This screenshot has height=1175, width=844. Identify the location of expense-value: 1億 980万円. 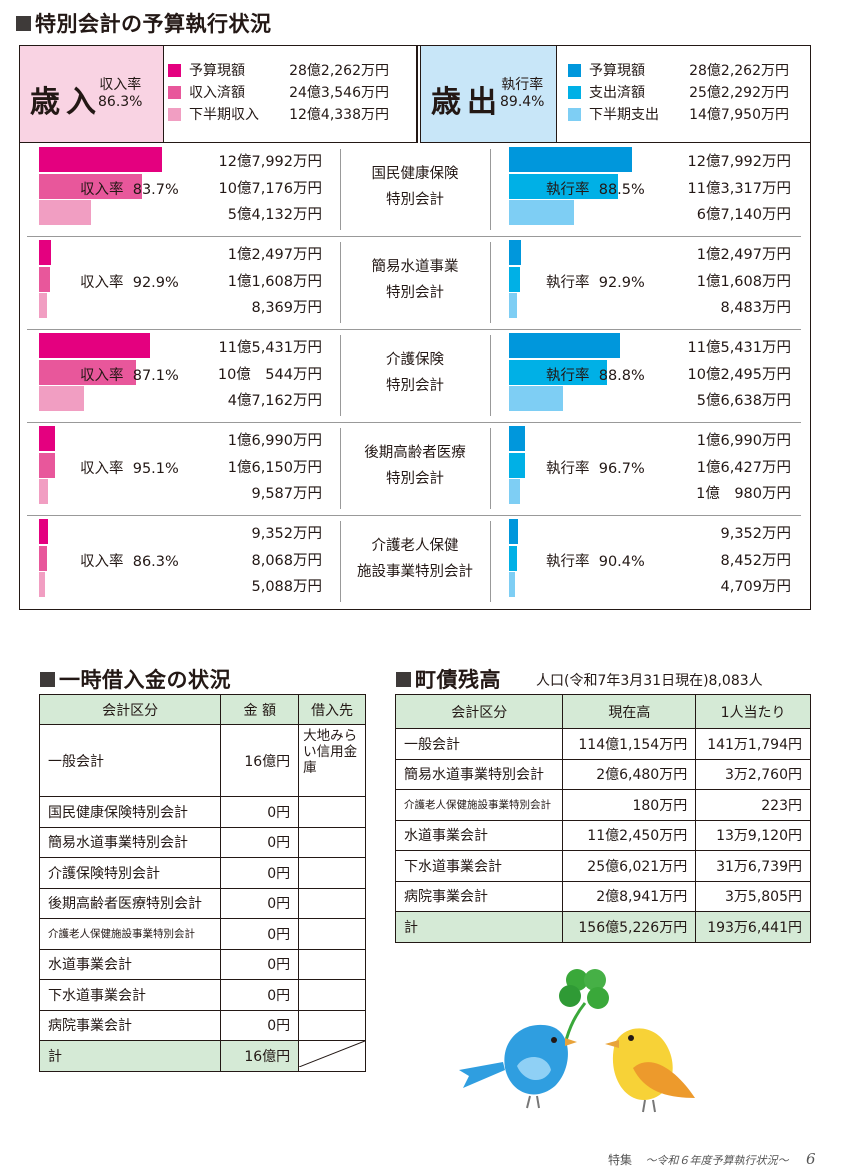
(743, 494).